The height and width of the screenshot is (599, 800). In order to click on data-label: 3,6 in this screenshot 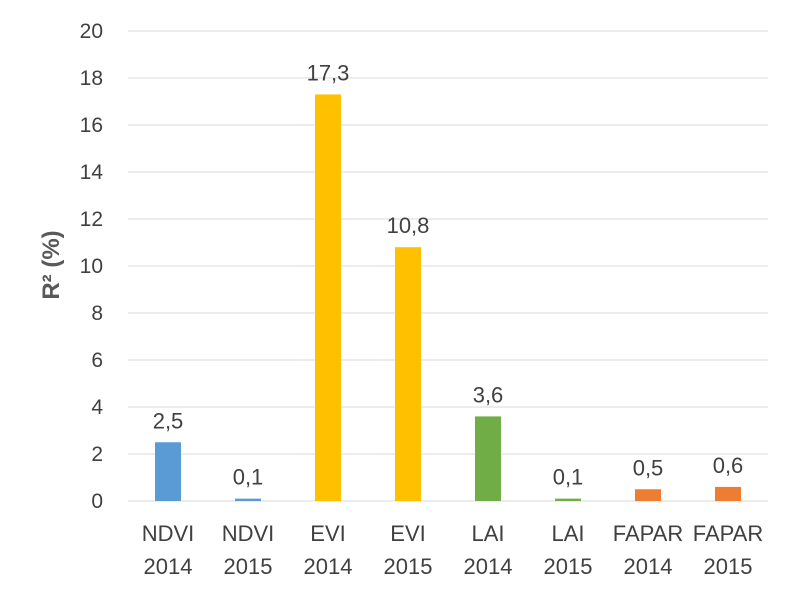, I will do `click(488, 394)`.